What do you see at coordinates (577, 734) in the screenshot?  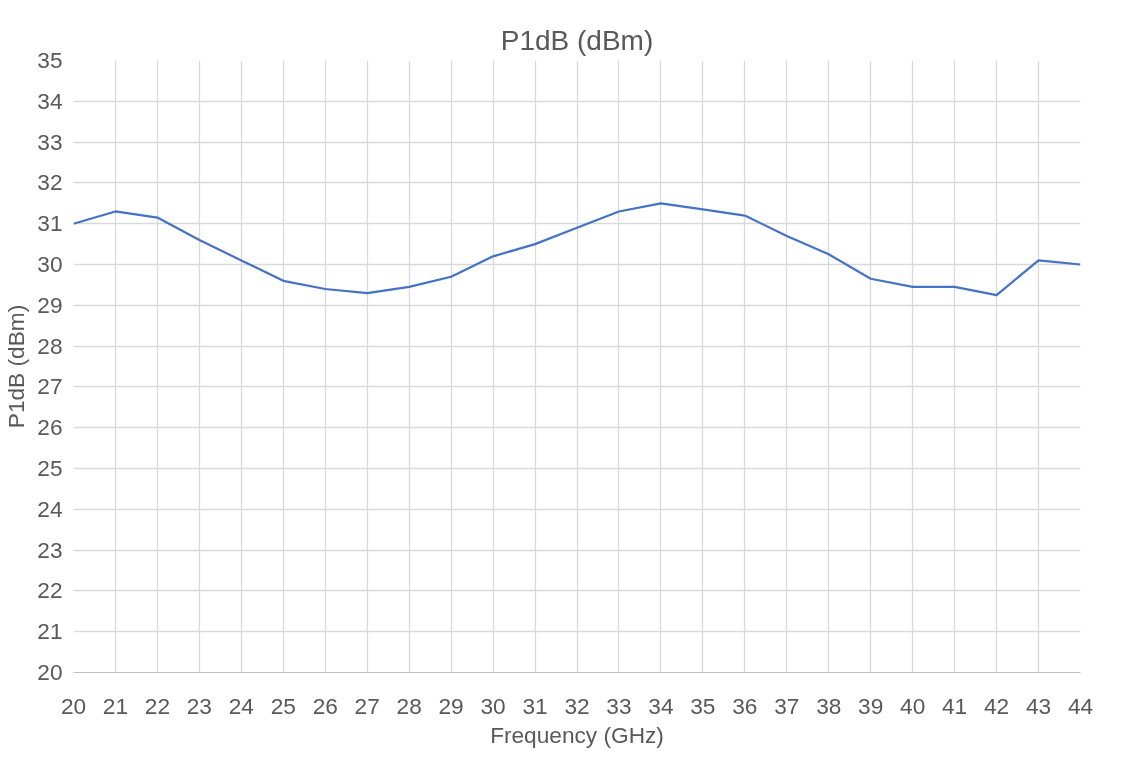 I see `x-axis-title: Frequency (GHz)` at bounding box center [577, 734].